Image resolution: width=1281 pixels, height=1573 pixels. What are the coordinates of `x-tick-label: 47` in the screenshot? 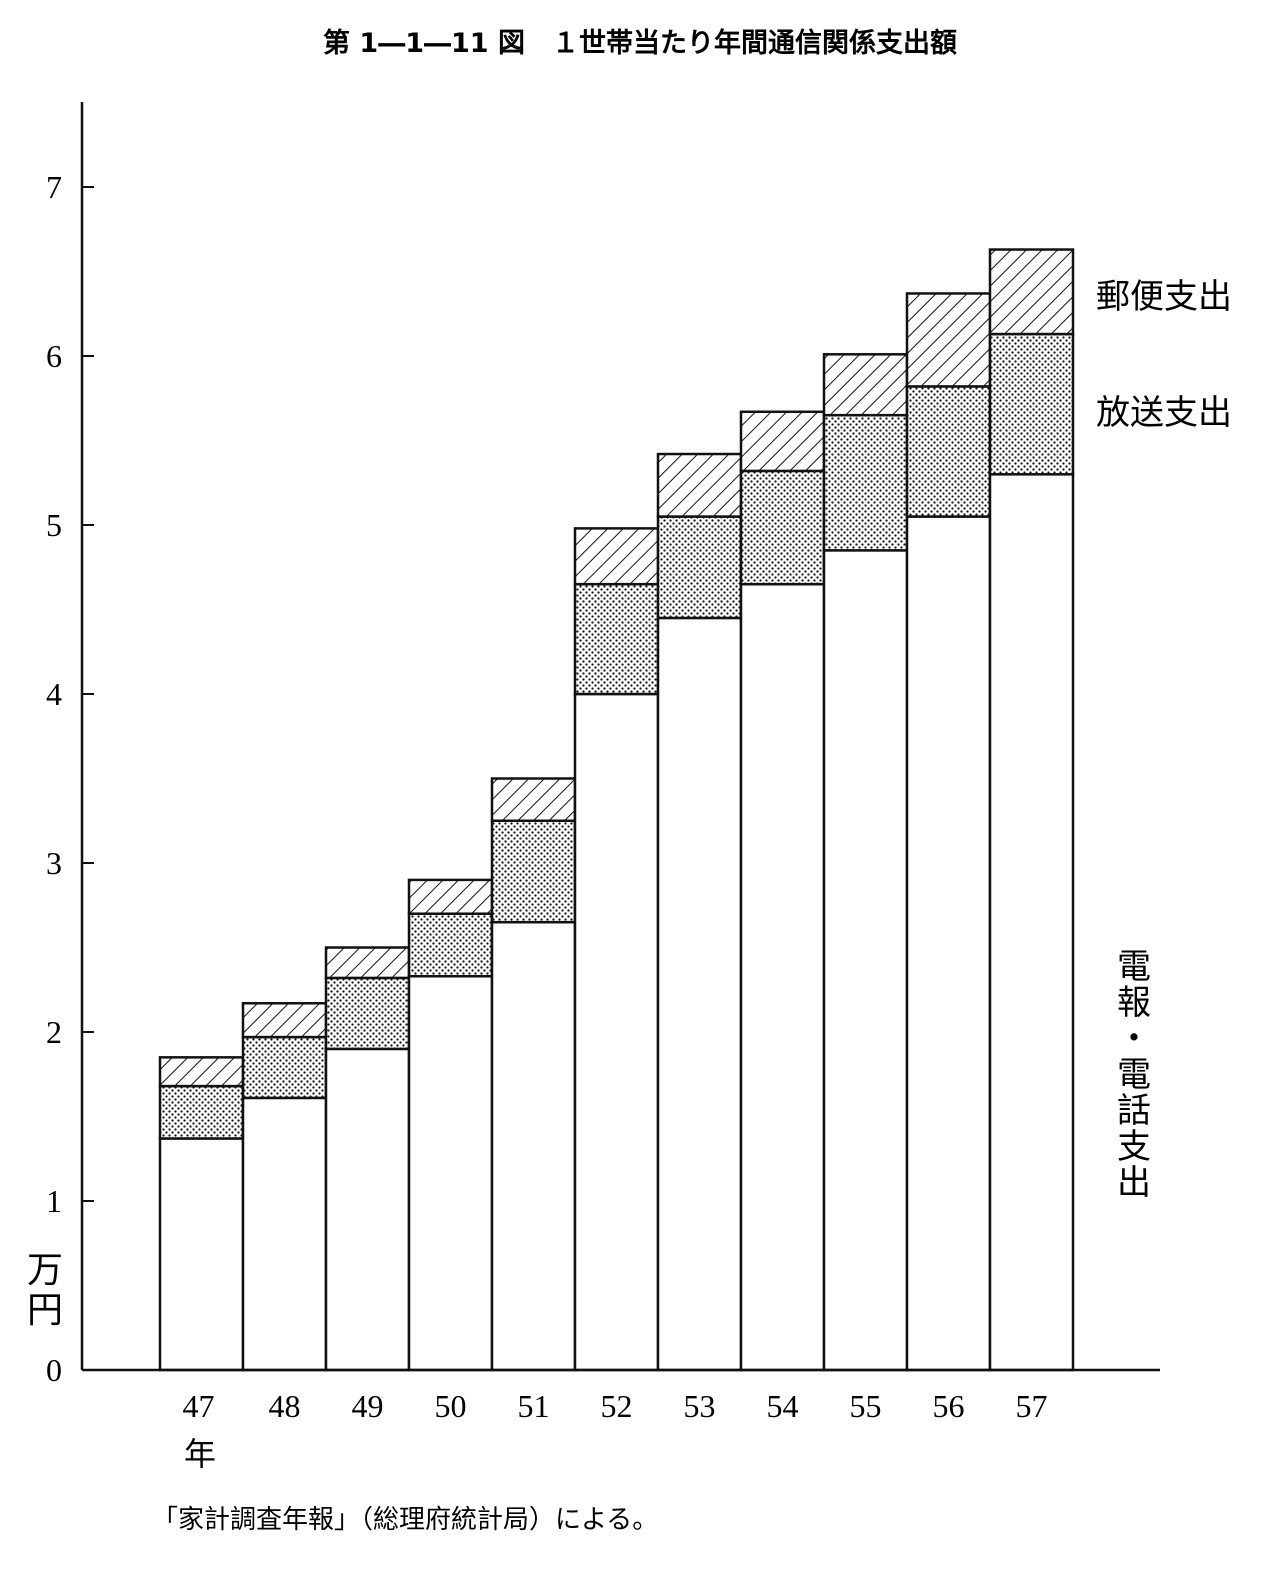 It's located at (199, 1406).